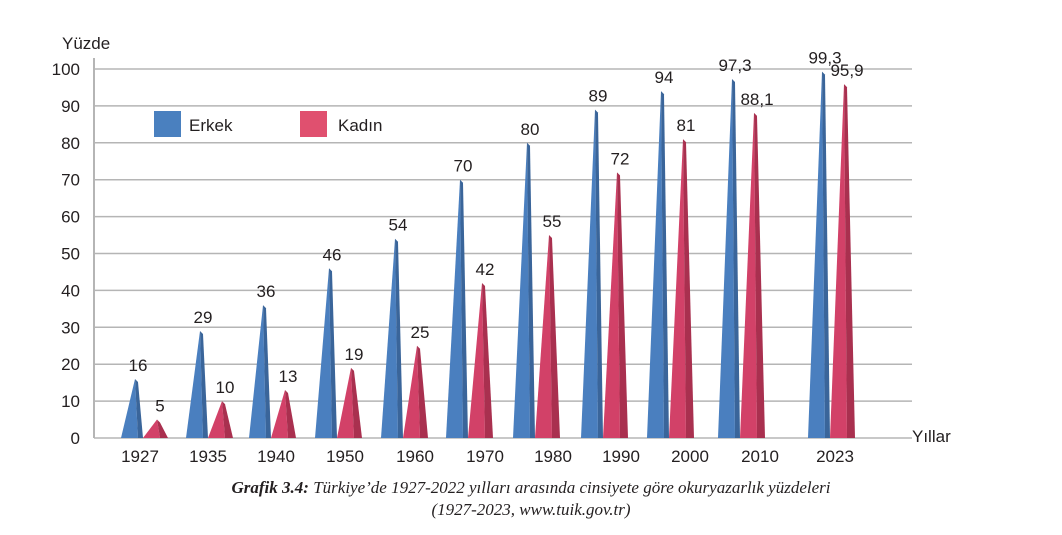 The image size is (1062, 535). What do you see at coordinates (70, 401) in the screenshot?
I see `y-tick-label: 10` at bounding box center [70, 401].